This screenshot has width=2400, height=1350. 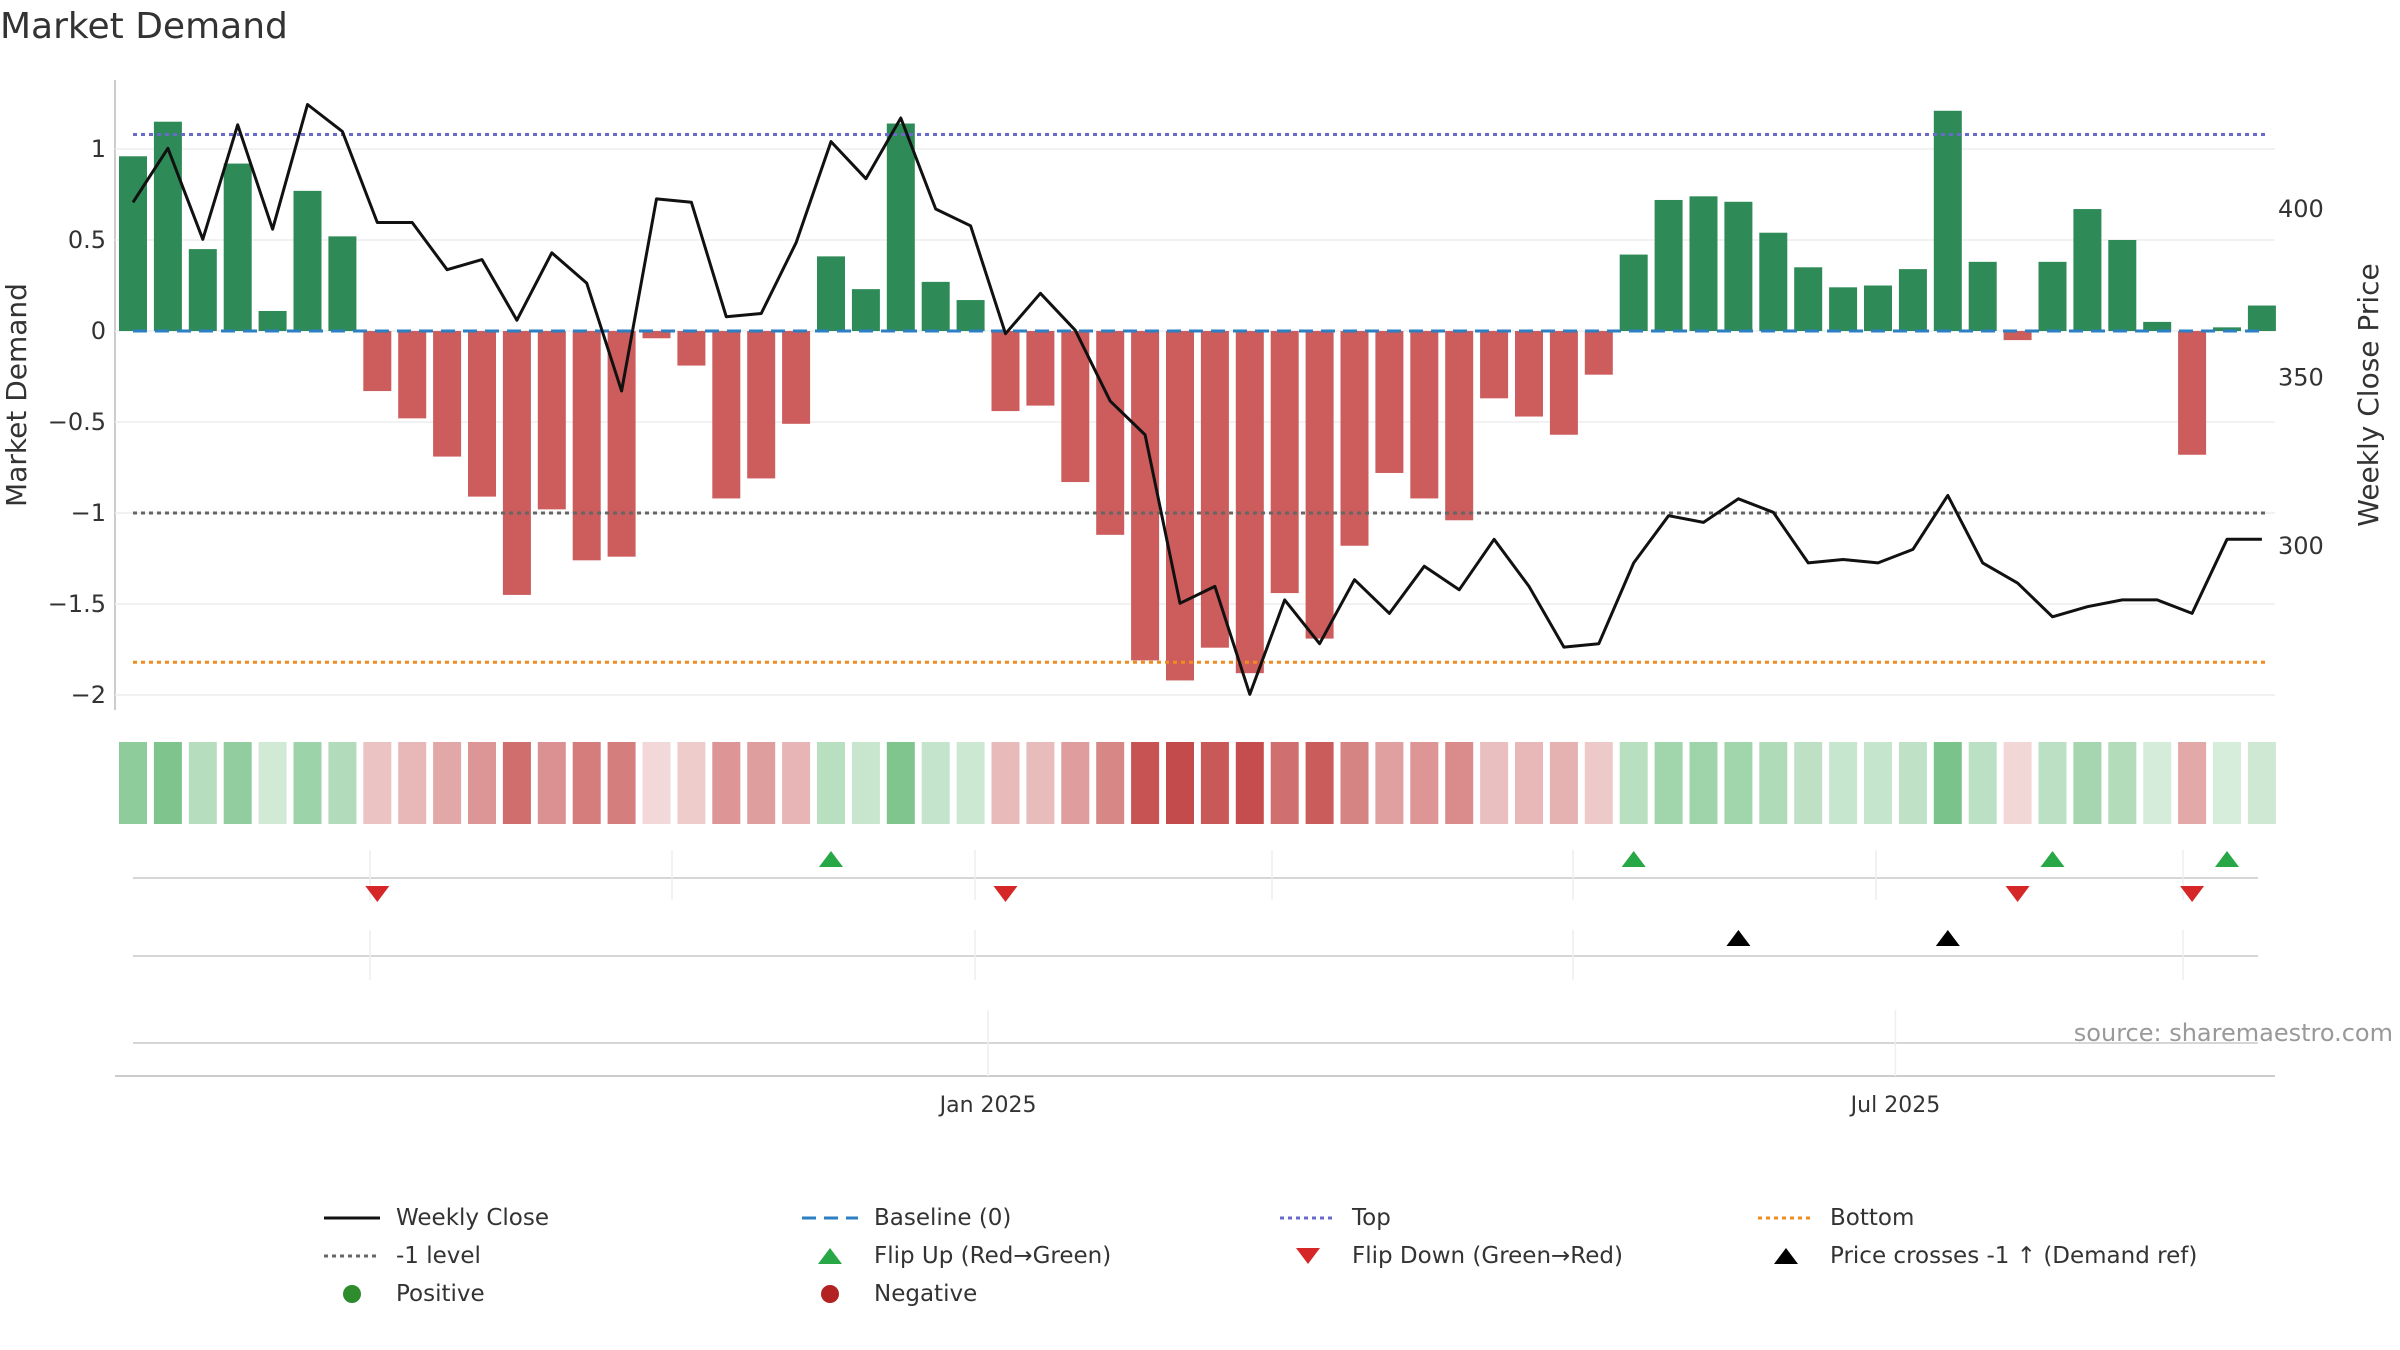 I want to click on legend-item-positive: Positive, so click(x=403, y=1294).